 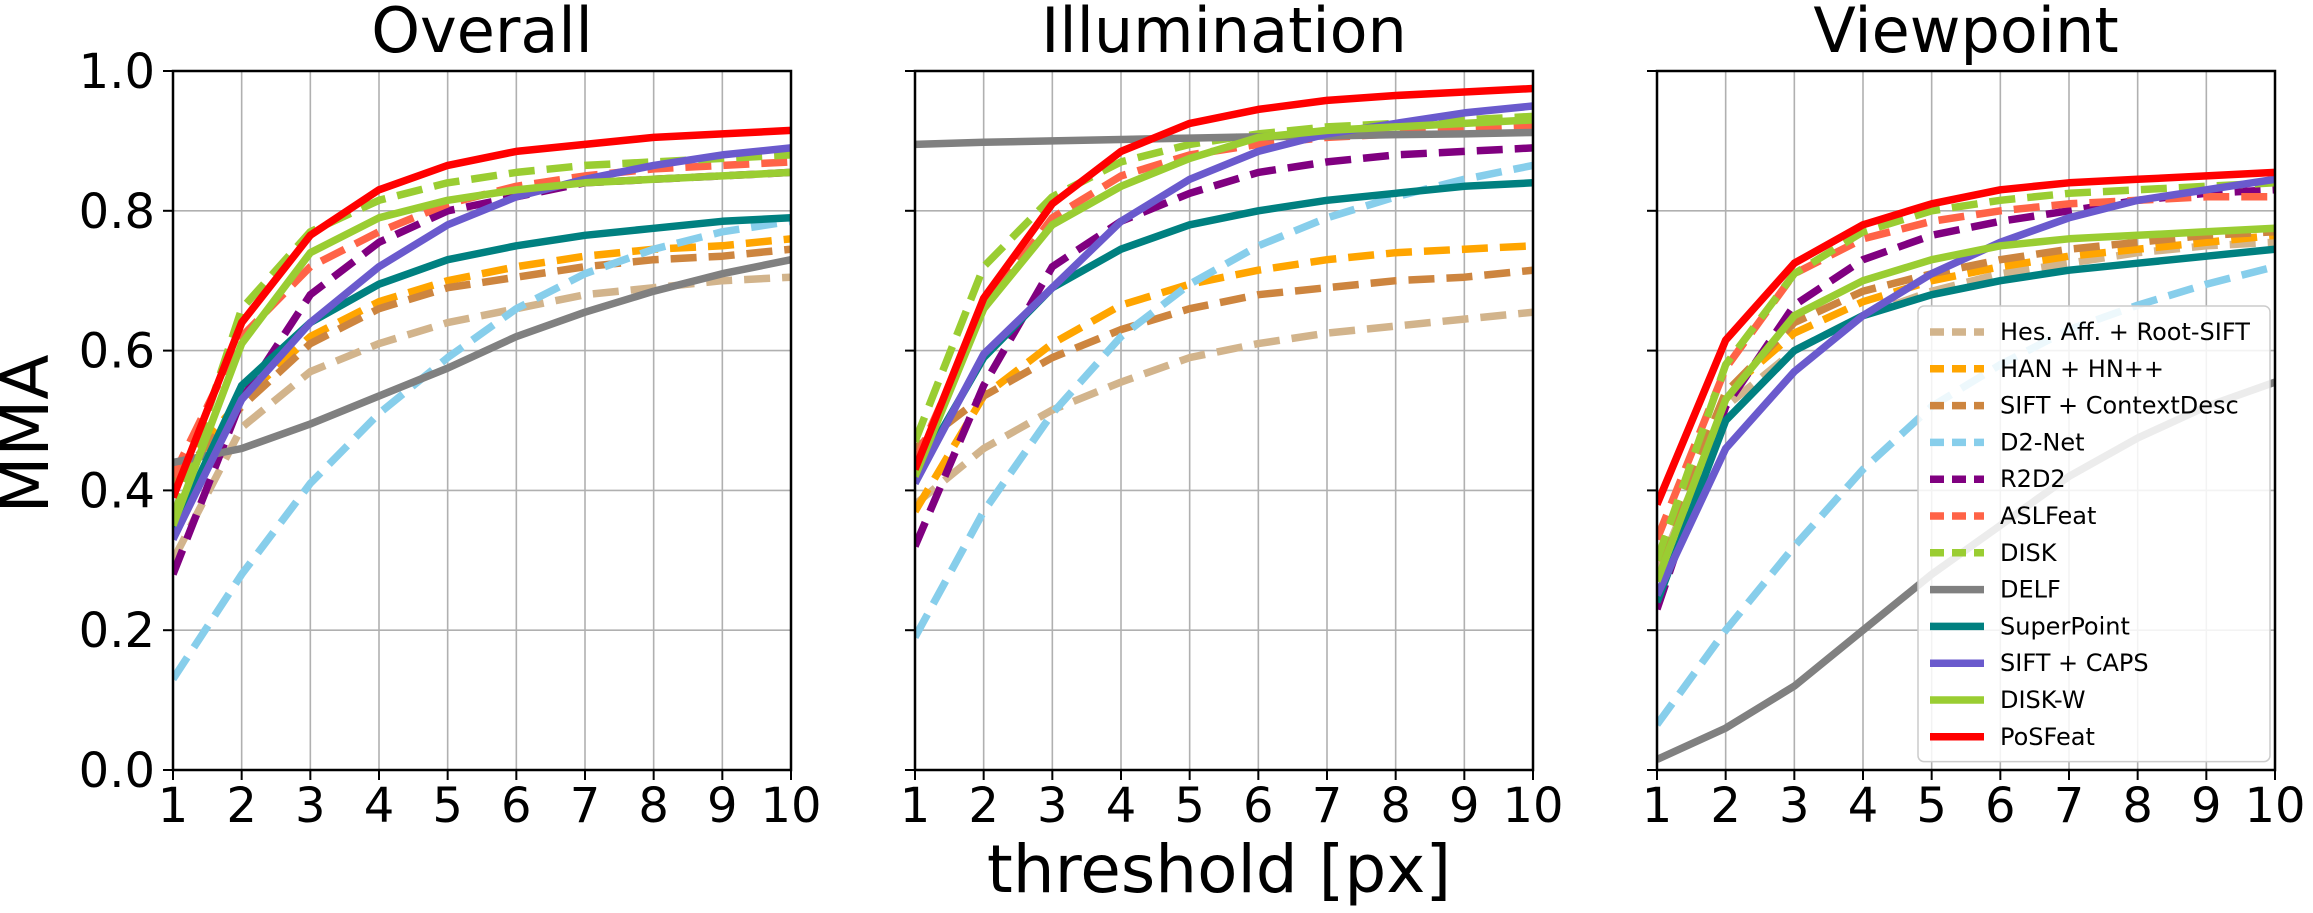 What do you see at coordinates (2042, 700) in the screenshot?
I see `legend-label: DISK-W` at bounding box center [2042, 700].